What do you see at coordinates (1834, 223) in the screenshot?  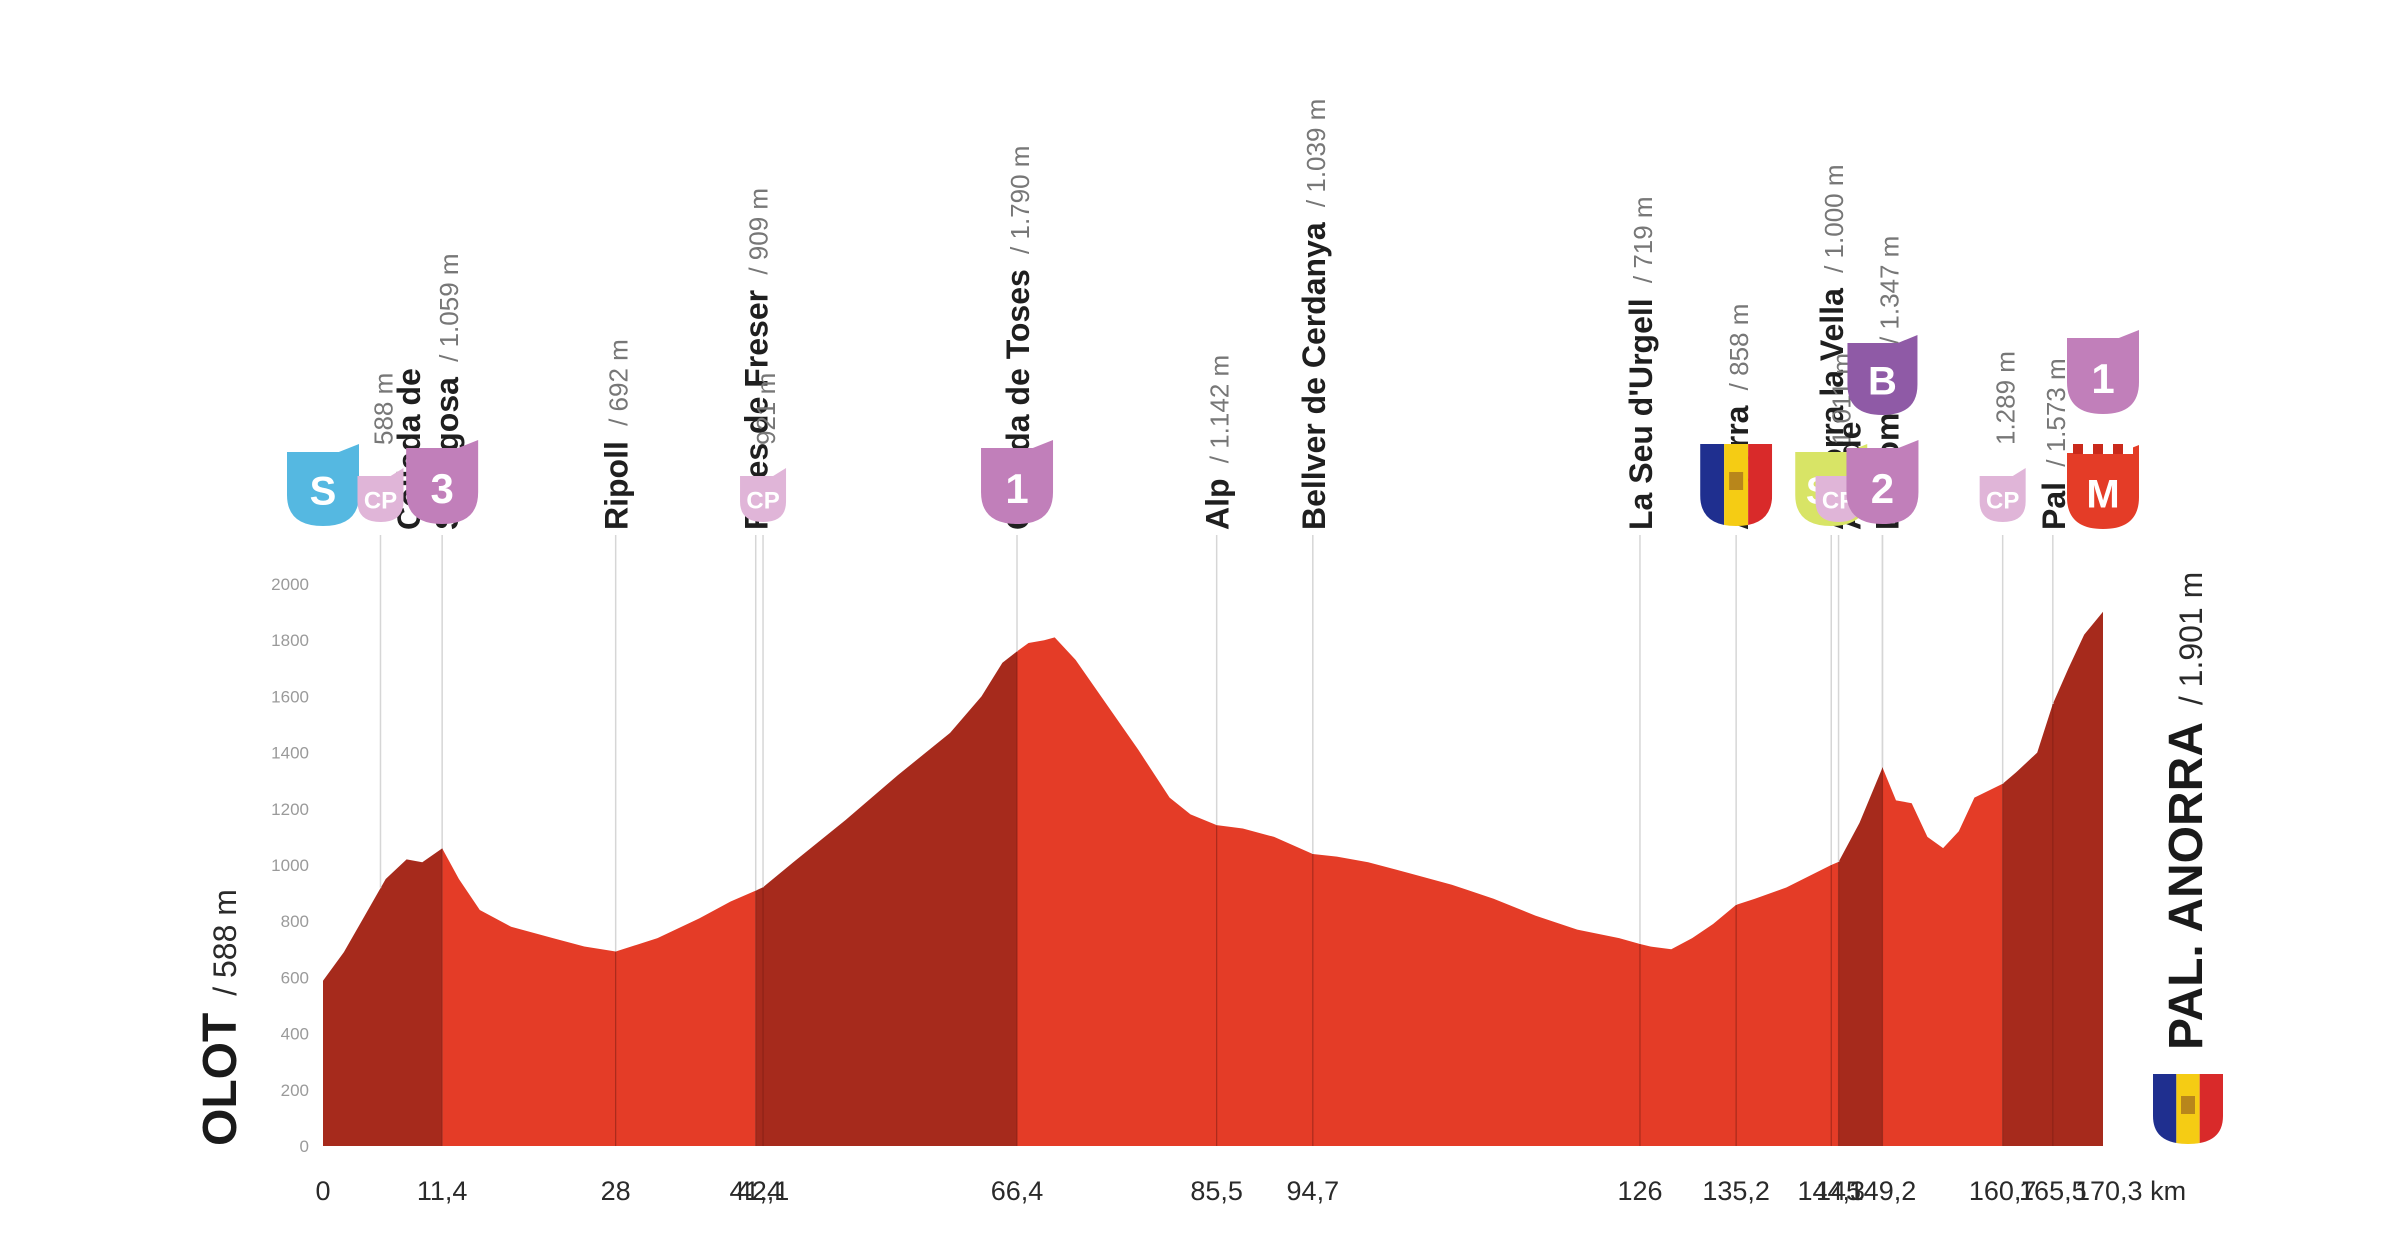 I see `point-altitude: / 1.000 m` at bounding box center [1834, 223].